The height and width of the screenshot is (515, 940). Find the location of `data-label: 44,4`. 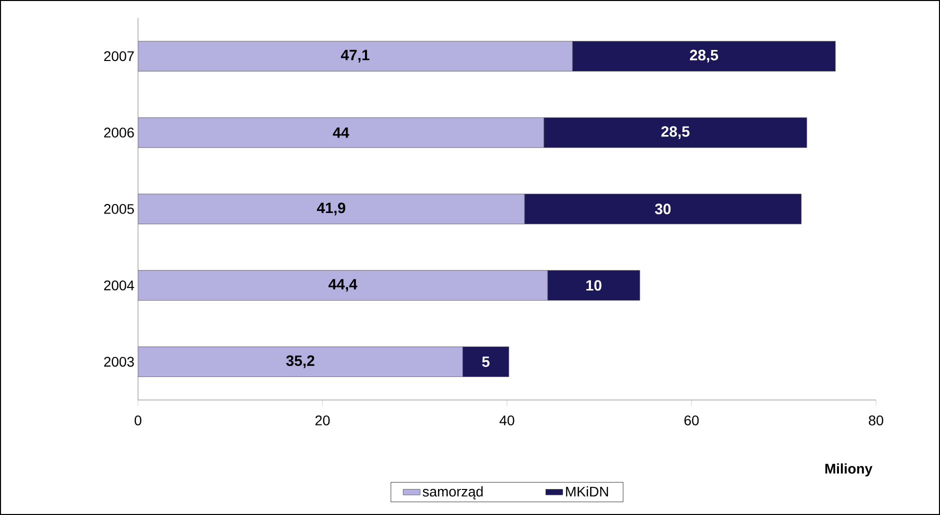

data-label: 44,4 is located at coordinates (343, 285).